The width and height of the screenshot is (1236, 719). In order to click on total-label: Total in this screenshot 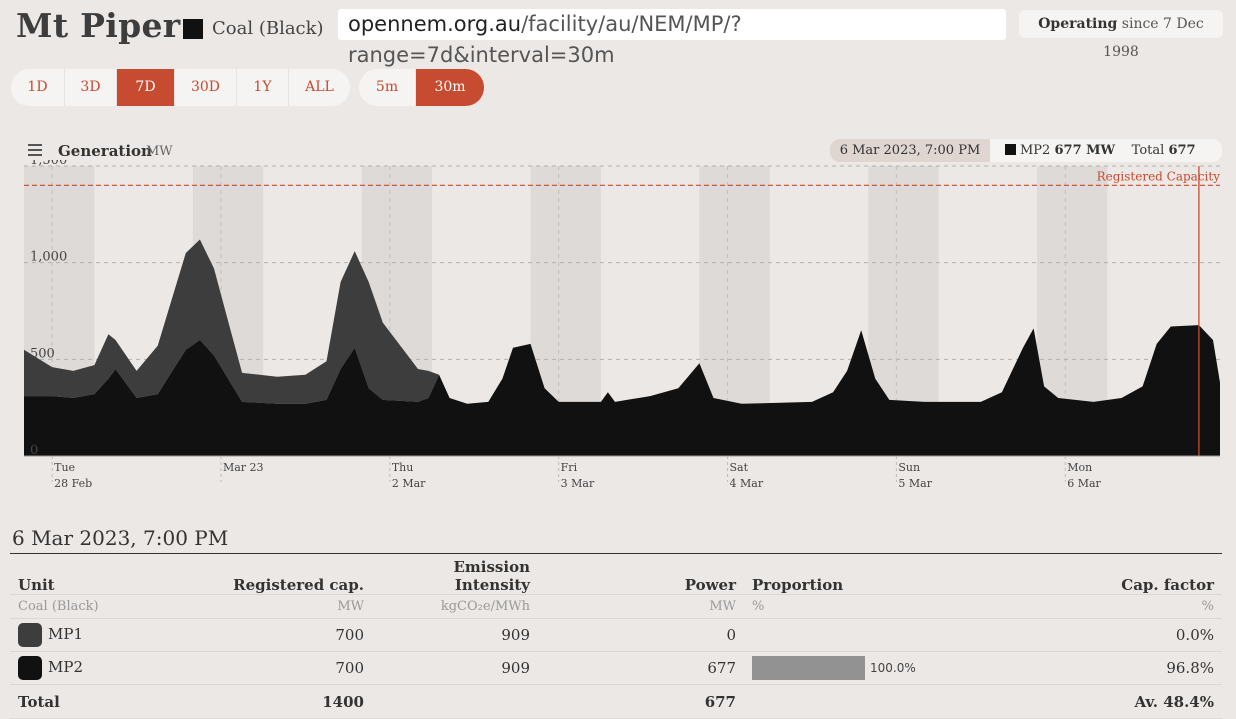, I will do `click(103, 701)`.